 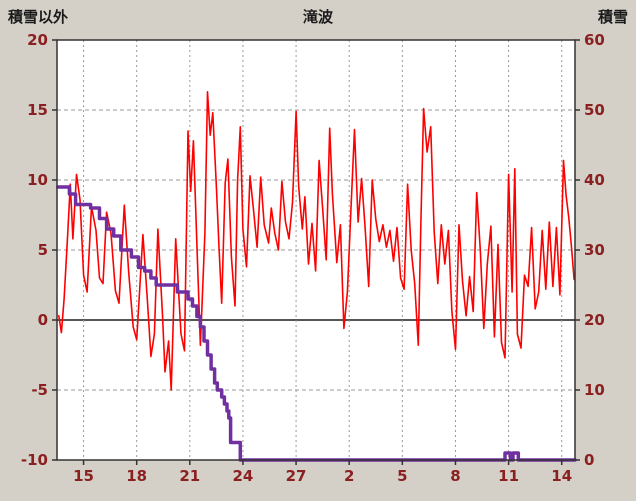 I want to click on y-left-tick-label: 20, so click(x=37, y=40).